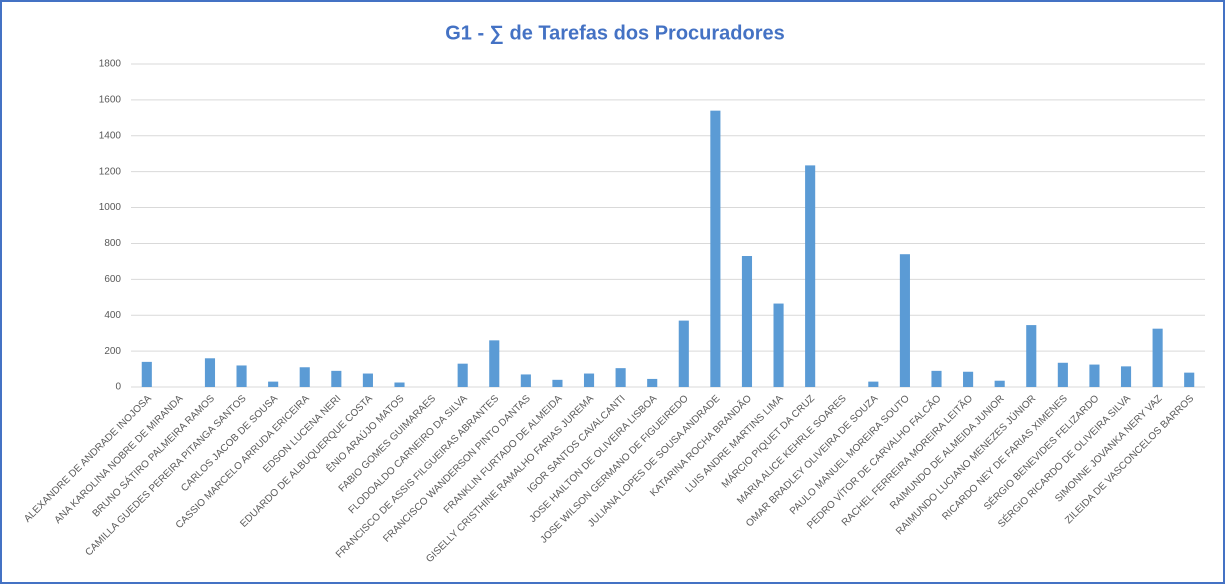 The image size is (1225, 584). What do you see at coordinates (112, 351) in the screenshot?
I see `y-tick-label: 200` at bounding box center [112, 351].